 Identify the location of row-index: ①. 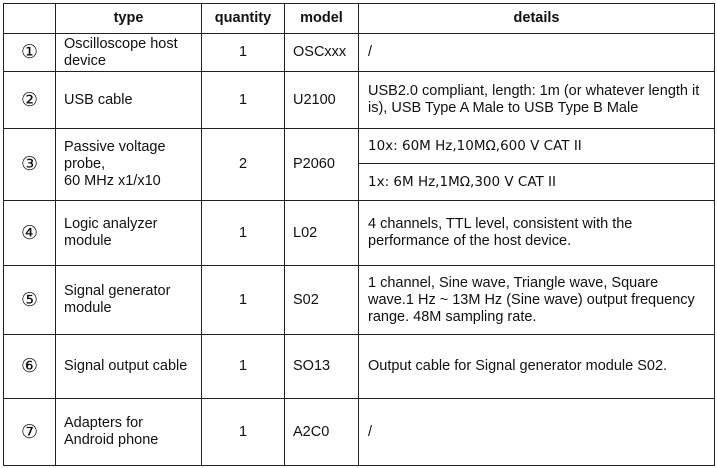
(29, 52).